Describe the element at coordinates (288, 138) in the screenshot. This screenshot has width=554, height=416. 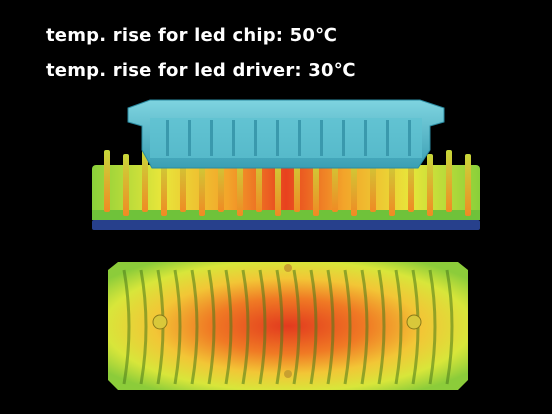
I see `housing-ribs` at that location.